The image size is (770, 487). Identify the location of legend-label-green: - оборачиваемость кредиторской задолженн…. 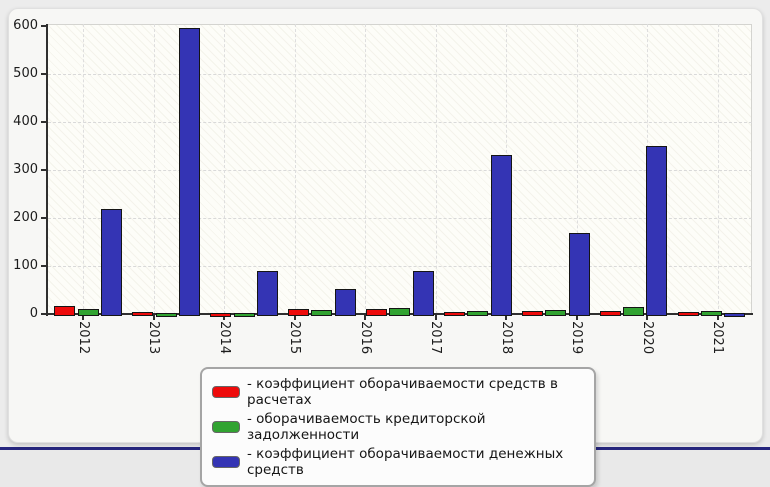
(366, 427).